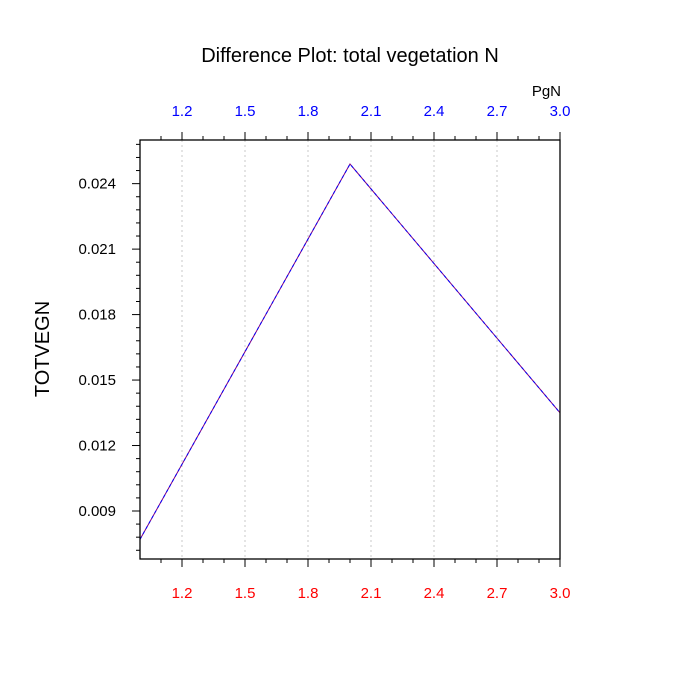 This screenshot has height=700, width=700. I want to click on y-tick-label: 0.021, so click(97, 249).